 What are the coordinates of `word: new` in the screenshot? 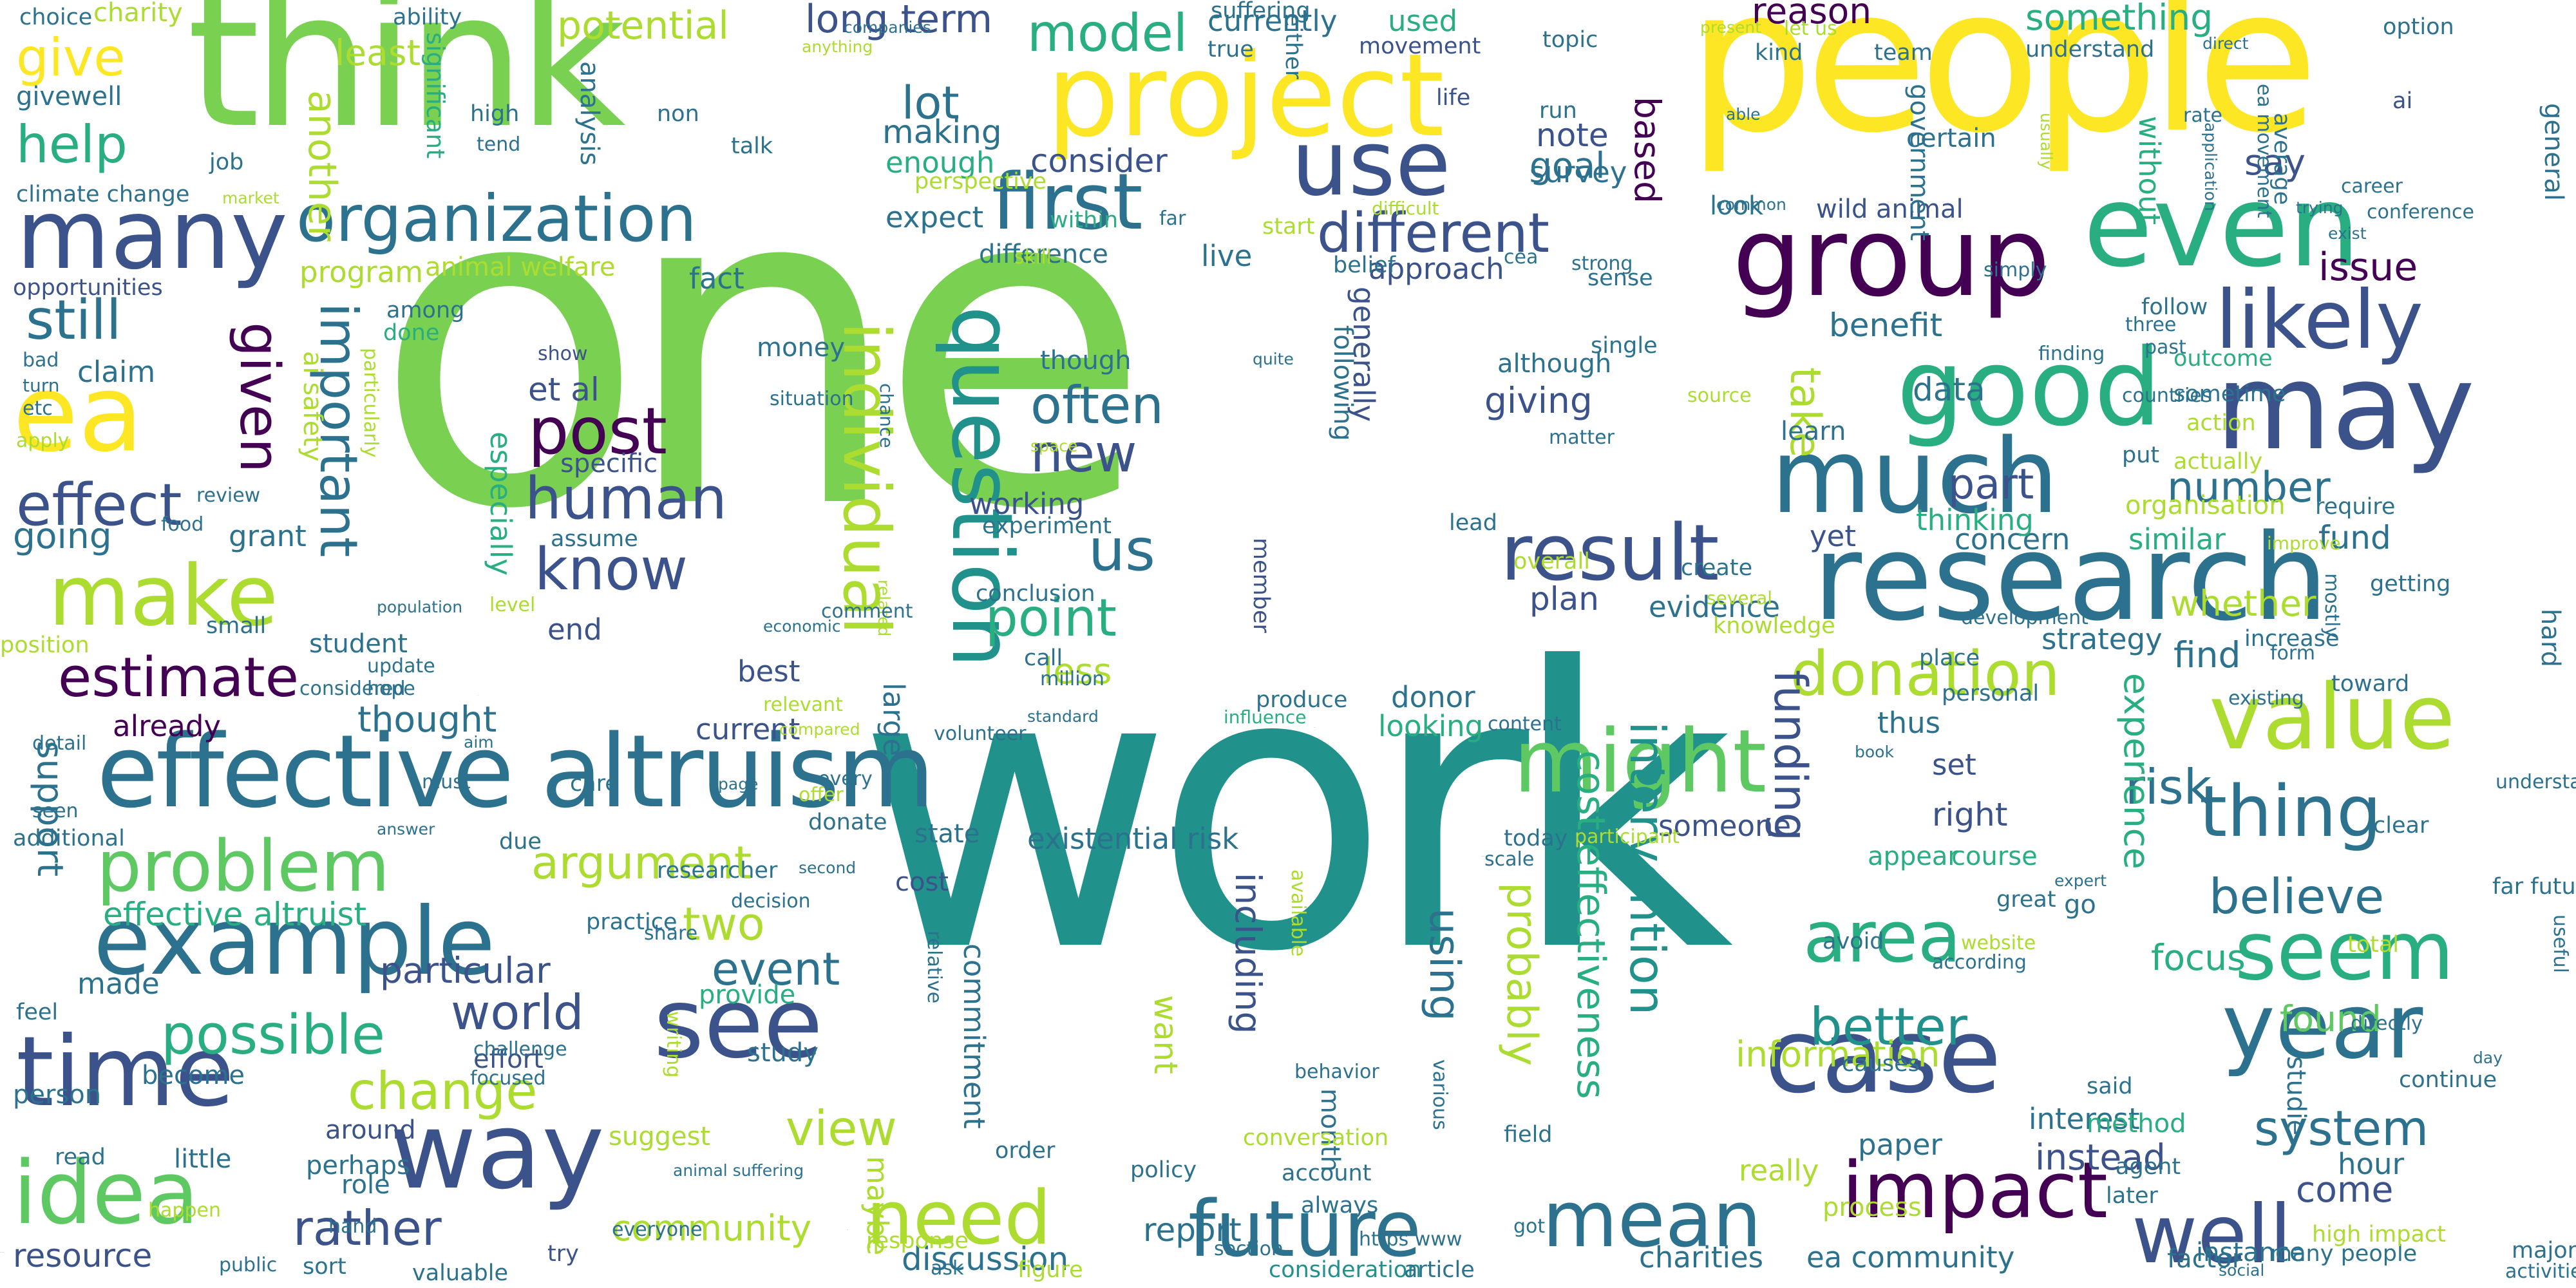 It's located at (1083, 454).